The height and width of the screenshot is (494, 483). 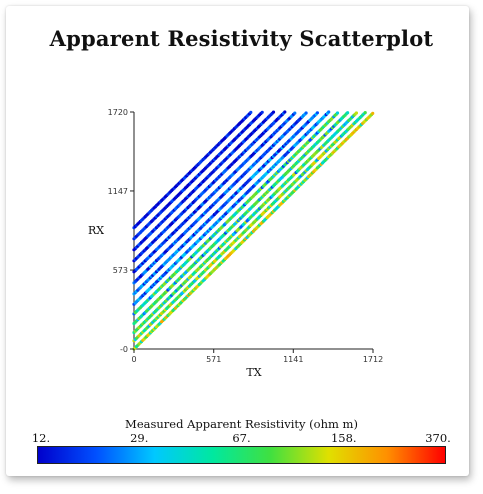 What do you see at coordinates (213, 359) in the screenshot?
I see `x-tick-label: 571` at bounding box center [213, 359].